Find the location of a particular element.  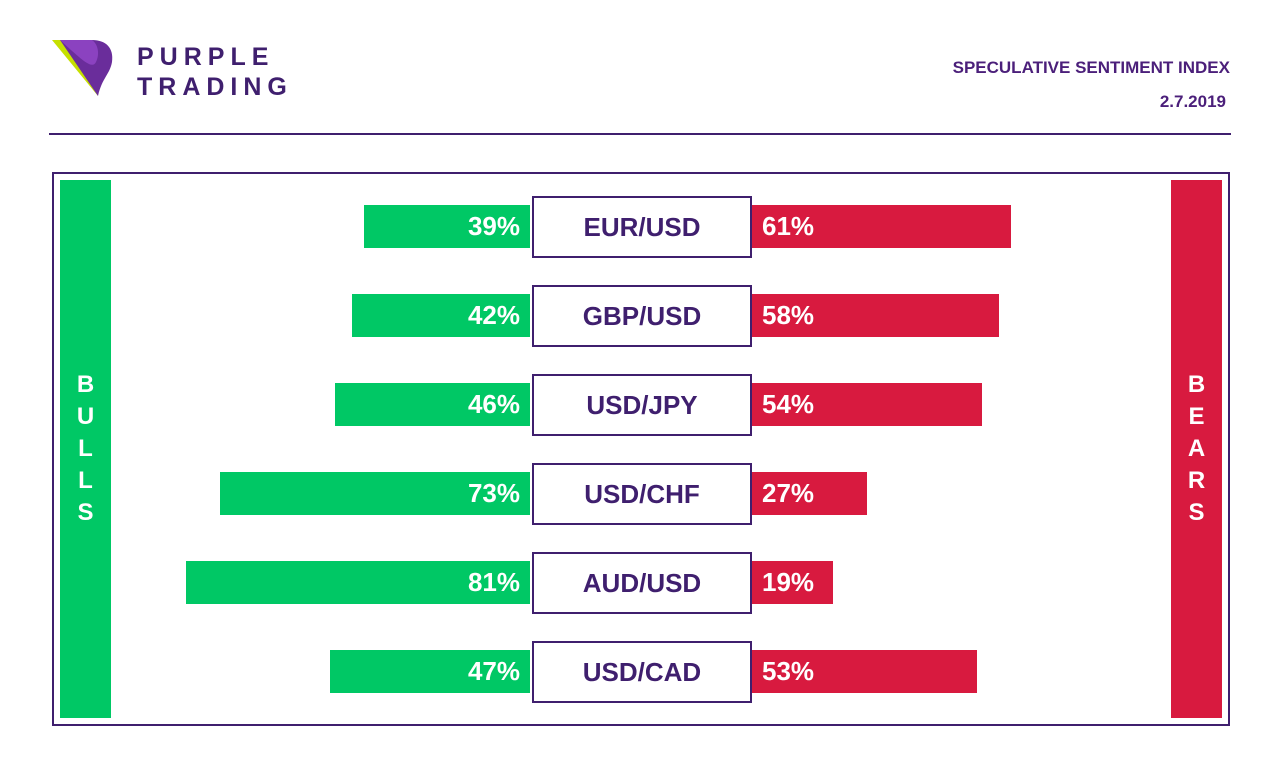

bulls-value-label: 46% is located at coordinates (493, 404).